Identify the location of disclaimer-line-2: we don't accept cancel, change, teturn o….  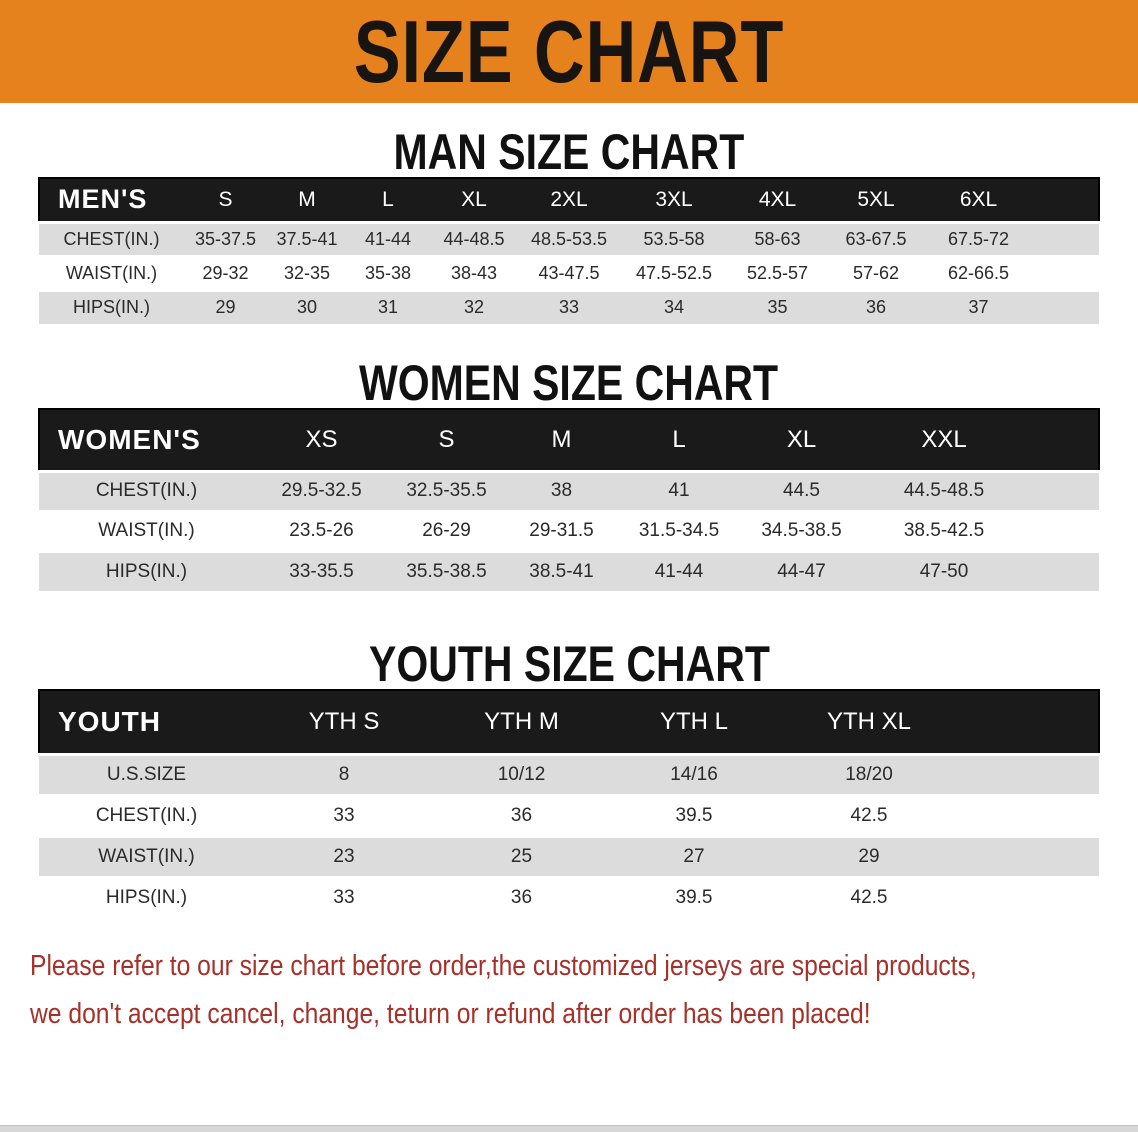
(450, 1014).